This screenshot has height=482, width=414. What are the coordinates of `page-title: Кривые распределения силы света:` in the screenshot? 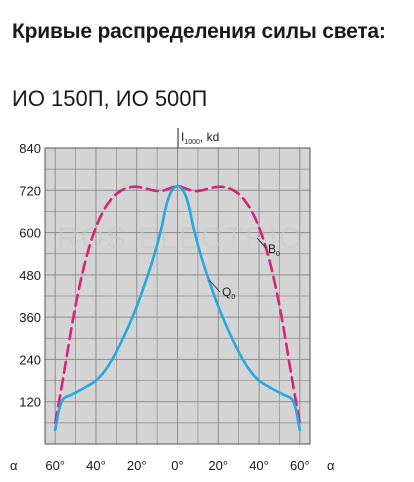 It's located at (199, 31).